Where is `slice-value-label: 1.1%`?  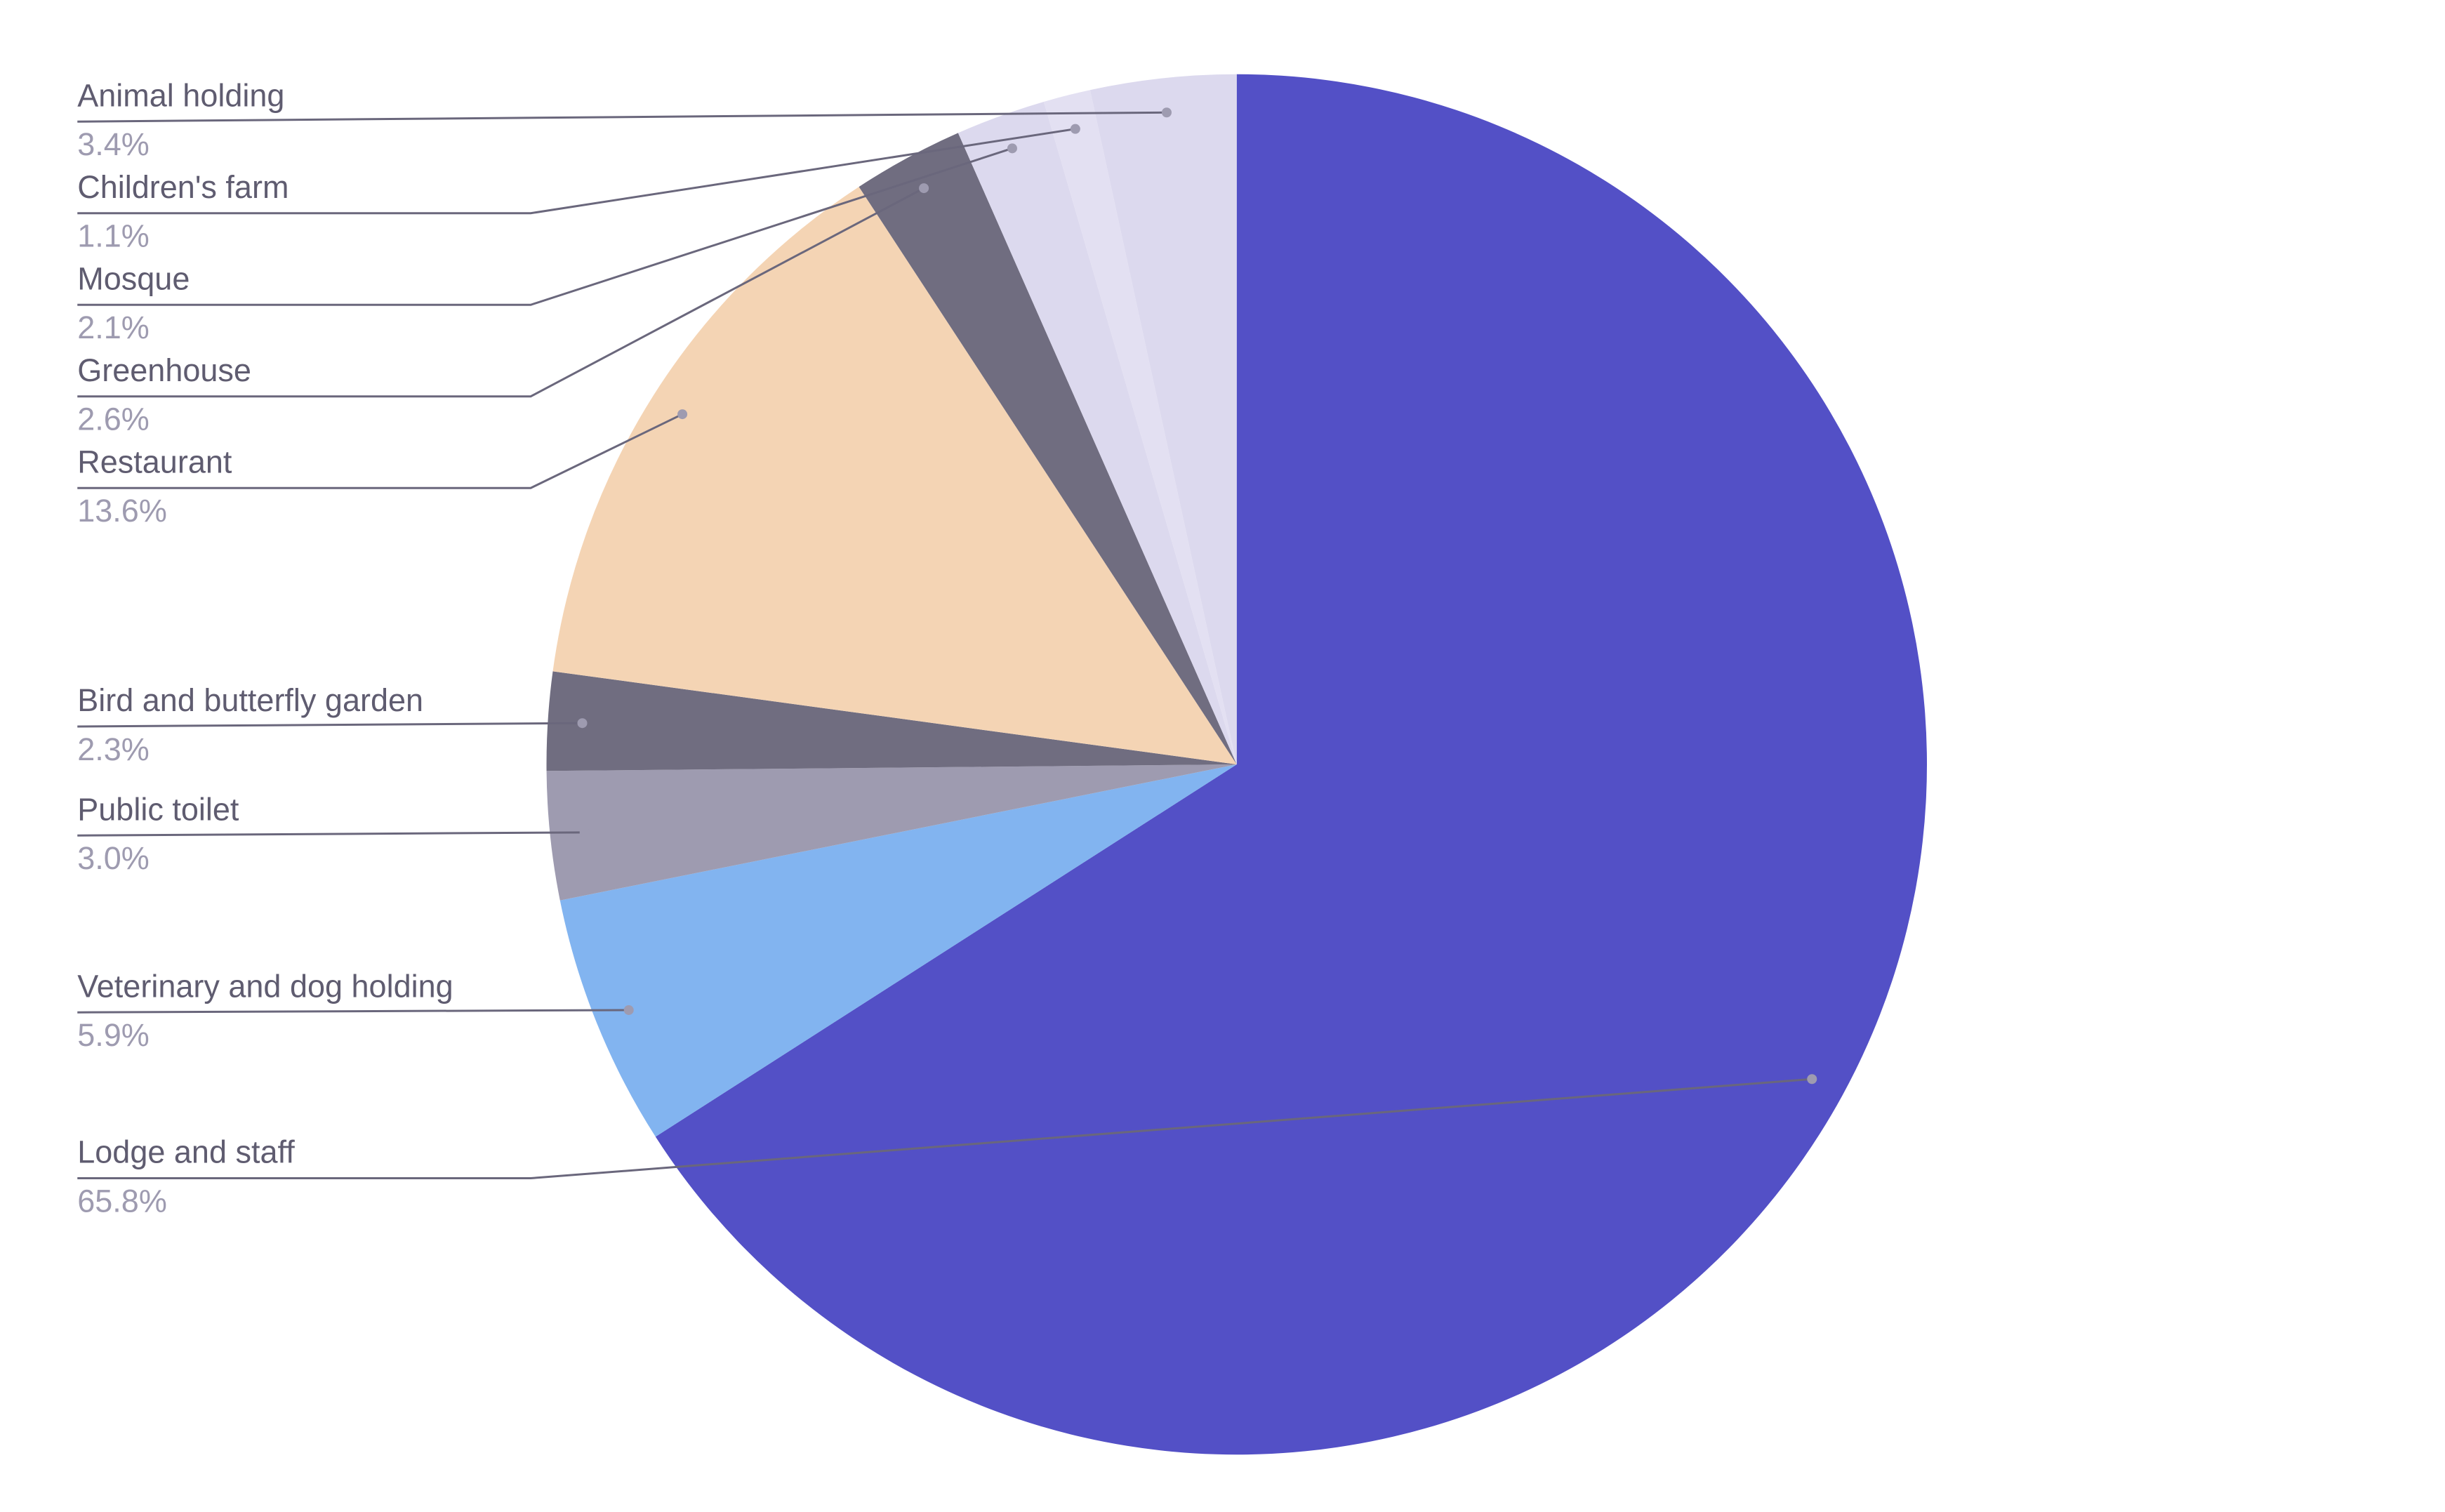 slice-value-label: 1.1% is located at coordinates (113, 236).